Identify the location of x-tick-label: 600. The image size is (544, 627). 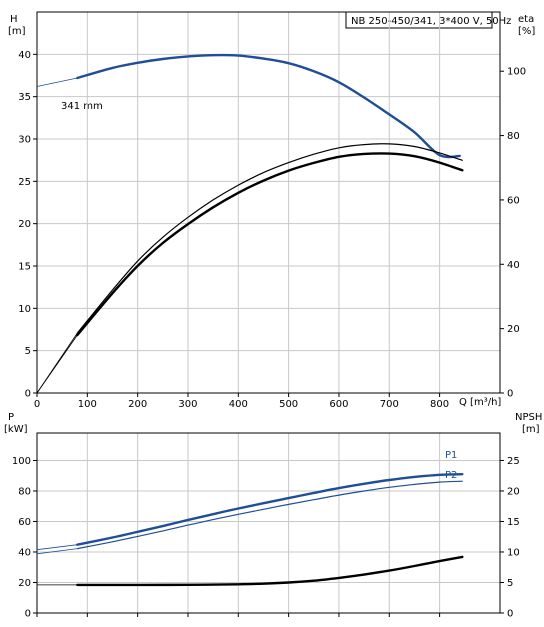
(338, 404).